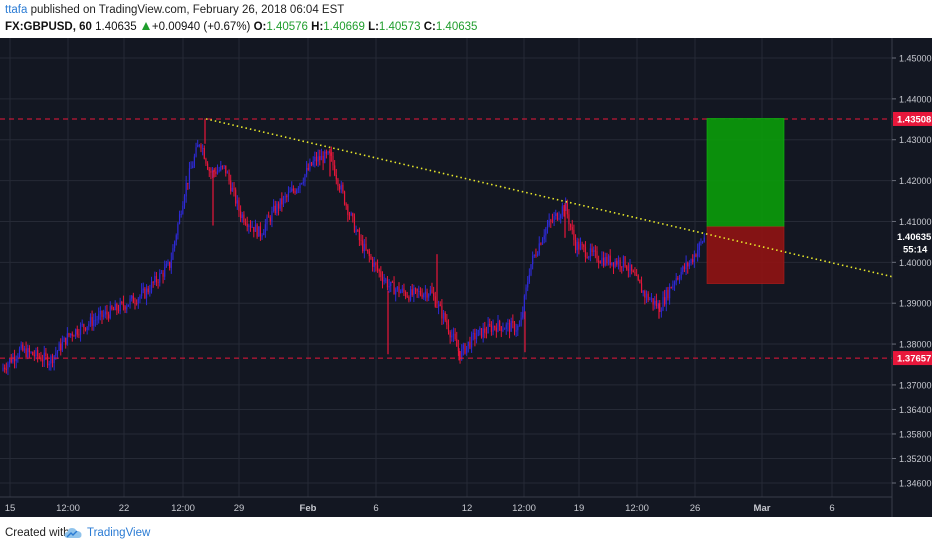 The image size is (932, 550). Describe the element at coordinates (745, 255) in the screenshot. I see `loss-zone` at that location.